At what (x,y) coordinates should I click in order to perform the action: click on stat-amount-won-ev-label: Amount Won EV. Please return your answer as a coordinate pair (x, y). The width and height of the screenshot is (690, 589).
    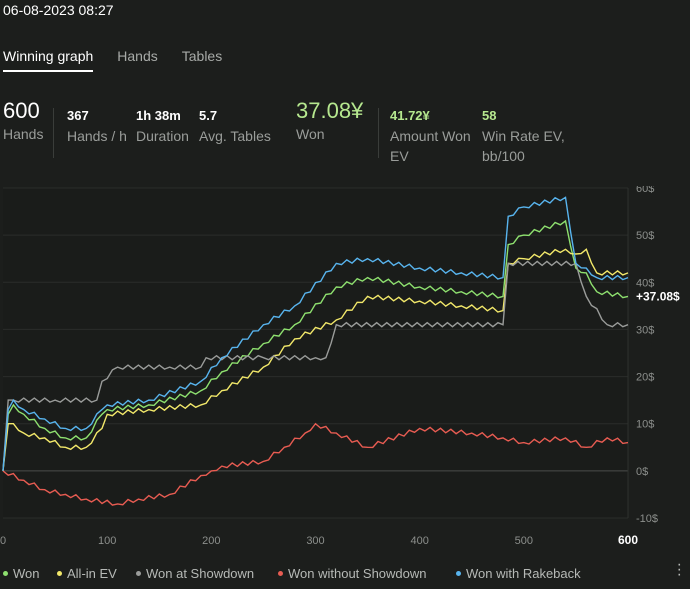
    Looking at the image, I should click on (430, 146).